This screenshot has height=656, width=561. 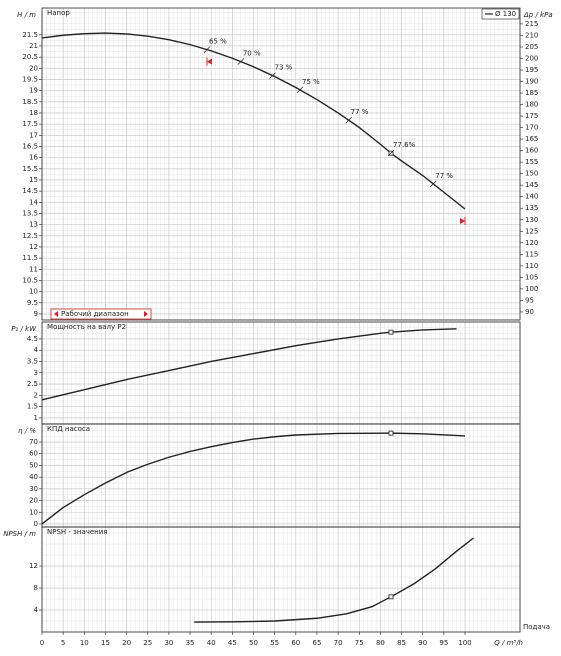 What do you see at coordinates (529, 312) in the screenshot?
I see `y2-tick-label: 90` at bounding box center [529, 312].